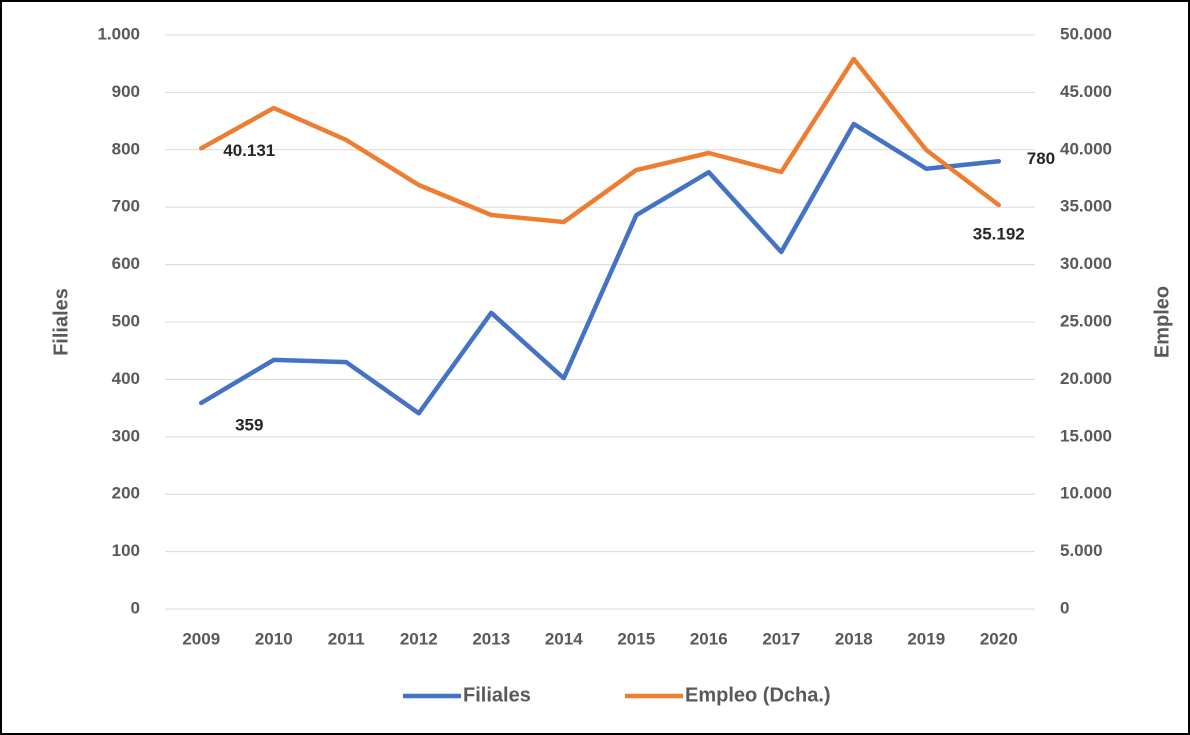 The width and height of the screenshot is (1190, 735). I want to click on y2-tick-label: 10.000, so click(1086, 493).